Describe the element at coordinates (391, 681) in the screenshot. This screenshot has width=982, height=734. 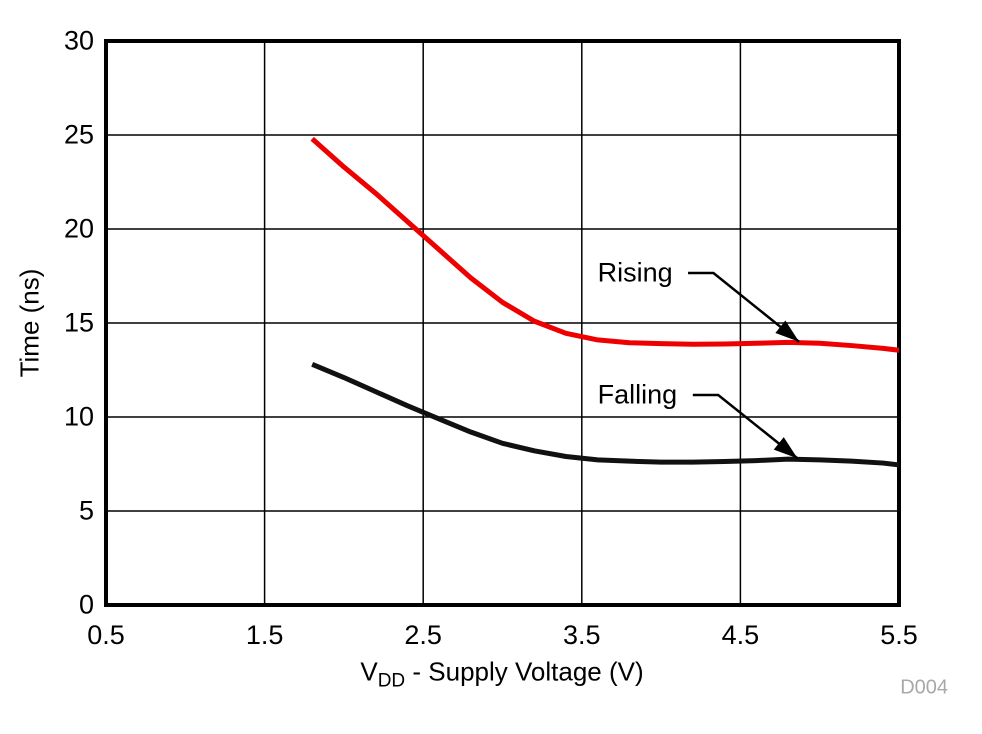
I see `x-axis-title-subscript: DD` at that location.